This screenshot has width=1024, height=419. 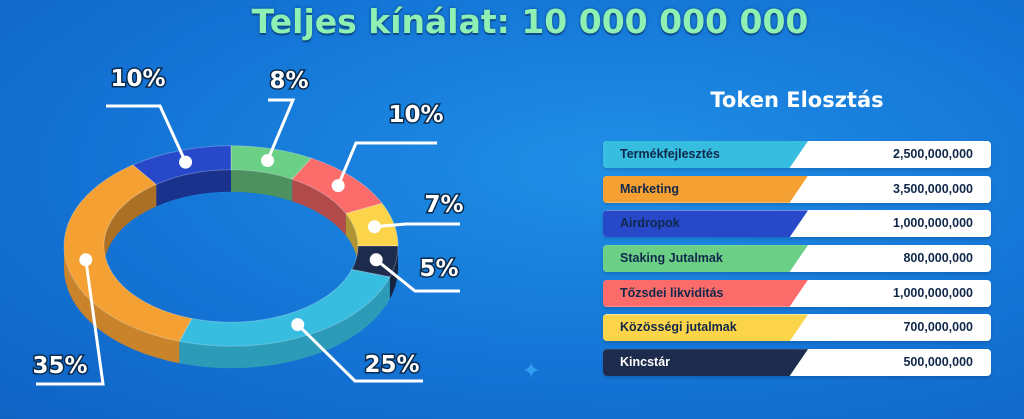 What do you see at coordinates (933, 154) in the screenshot?
I see `legend-value: 2,500,000,000` at bounding box center [933, 154].